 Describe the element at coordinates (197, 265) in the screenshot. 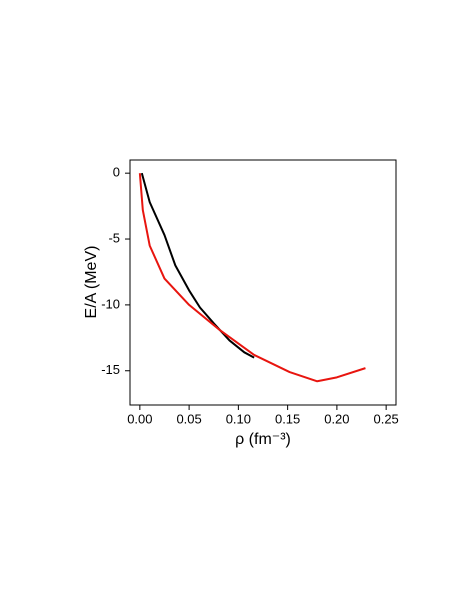

I see `line-series` at that location.